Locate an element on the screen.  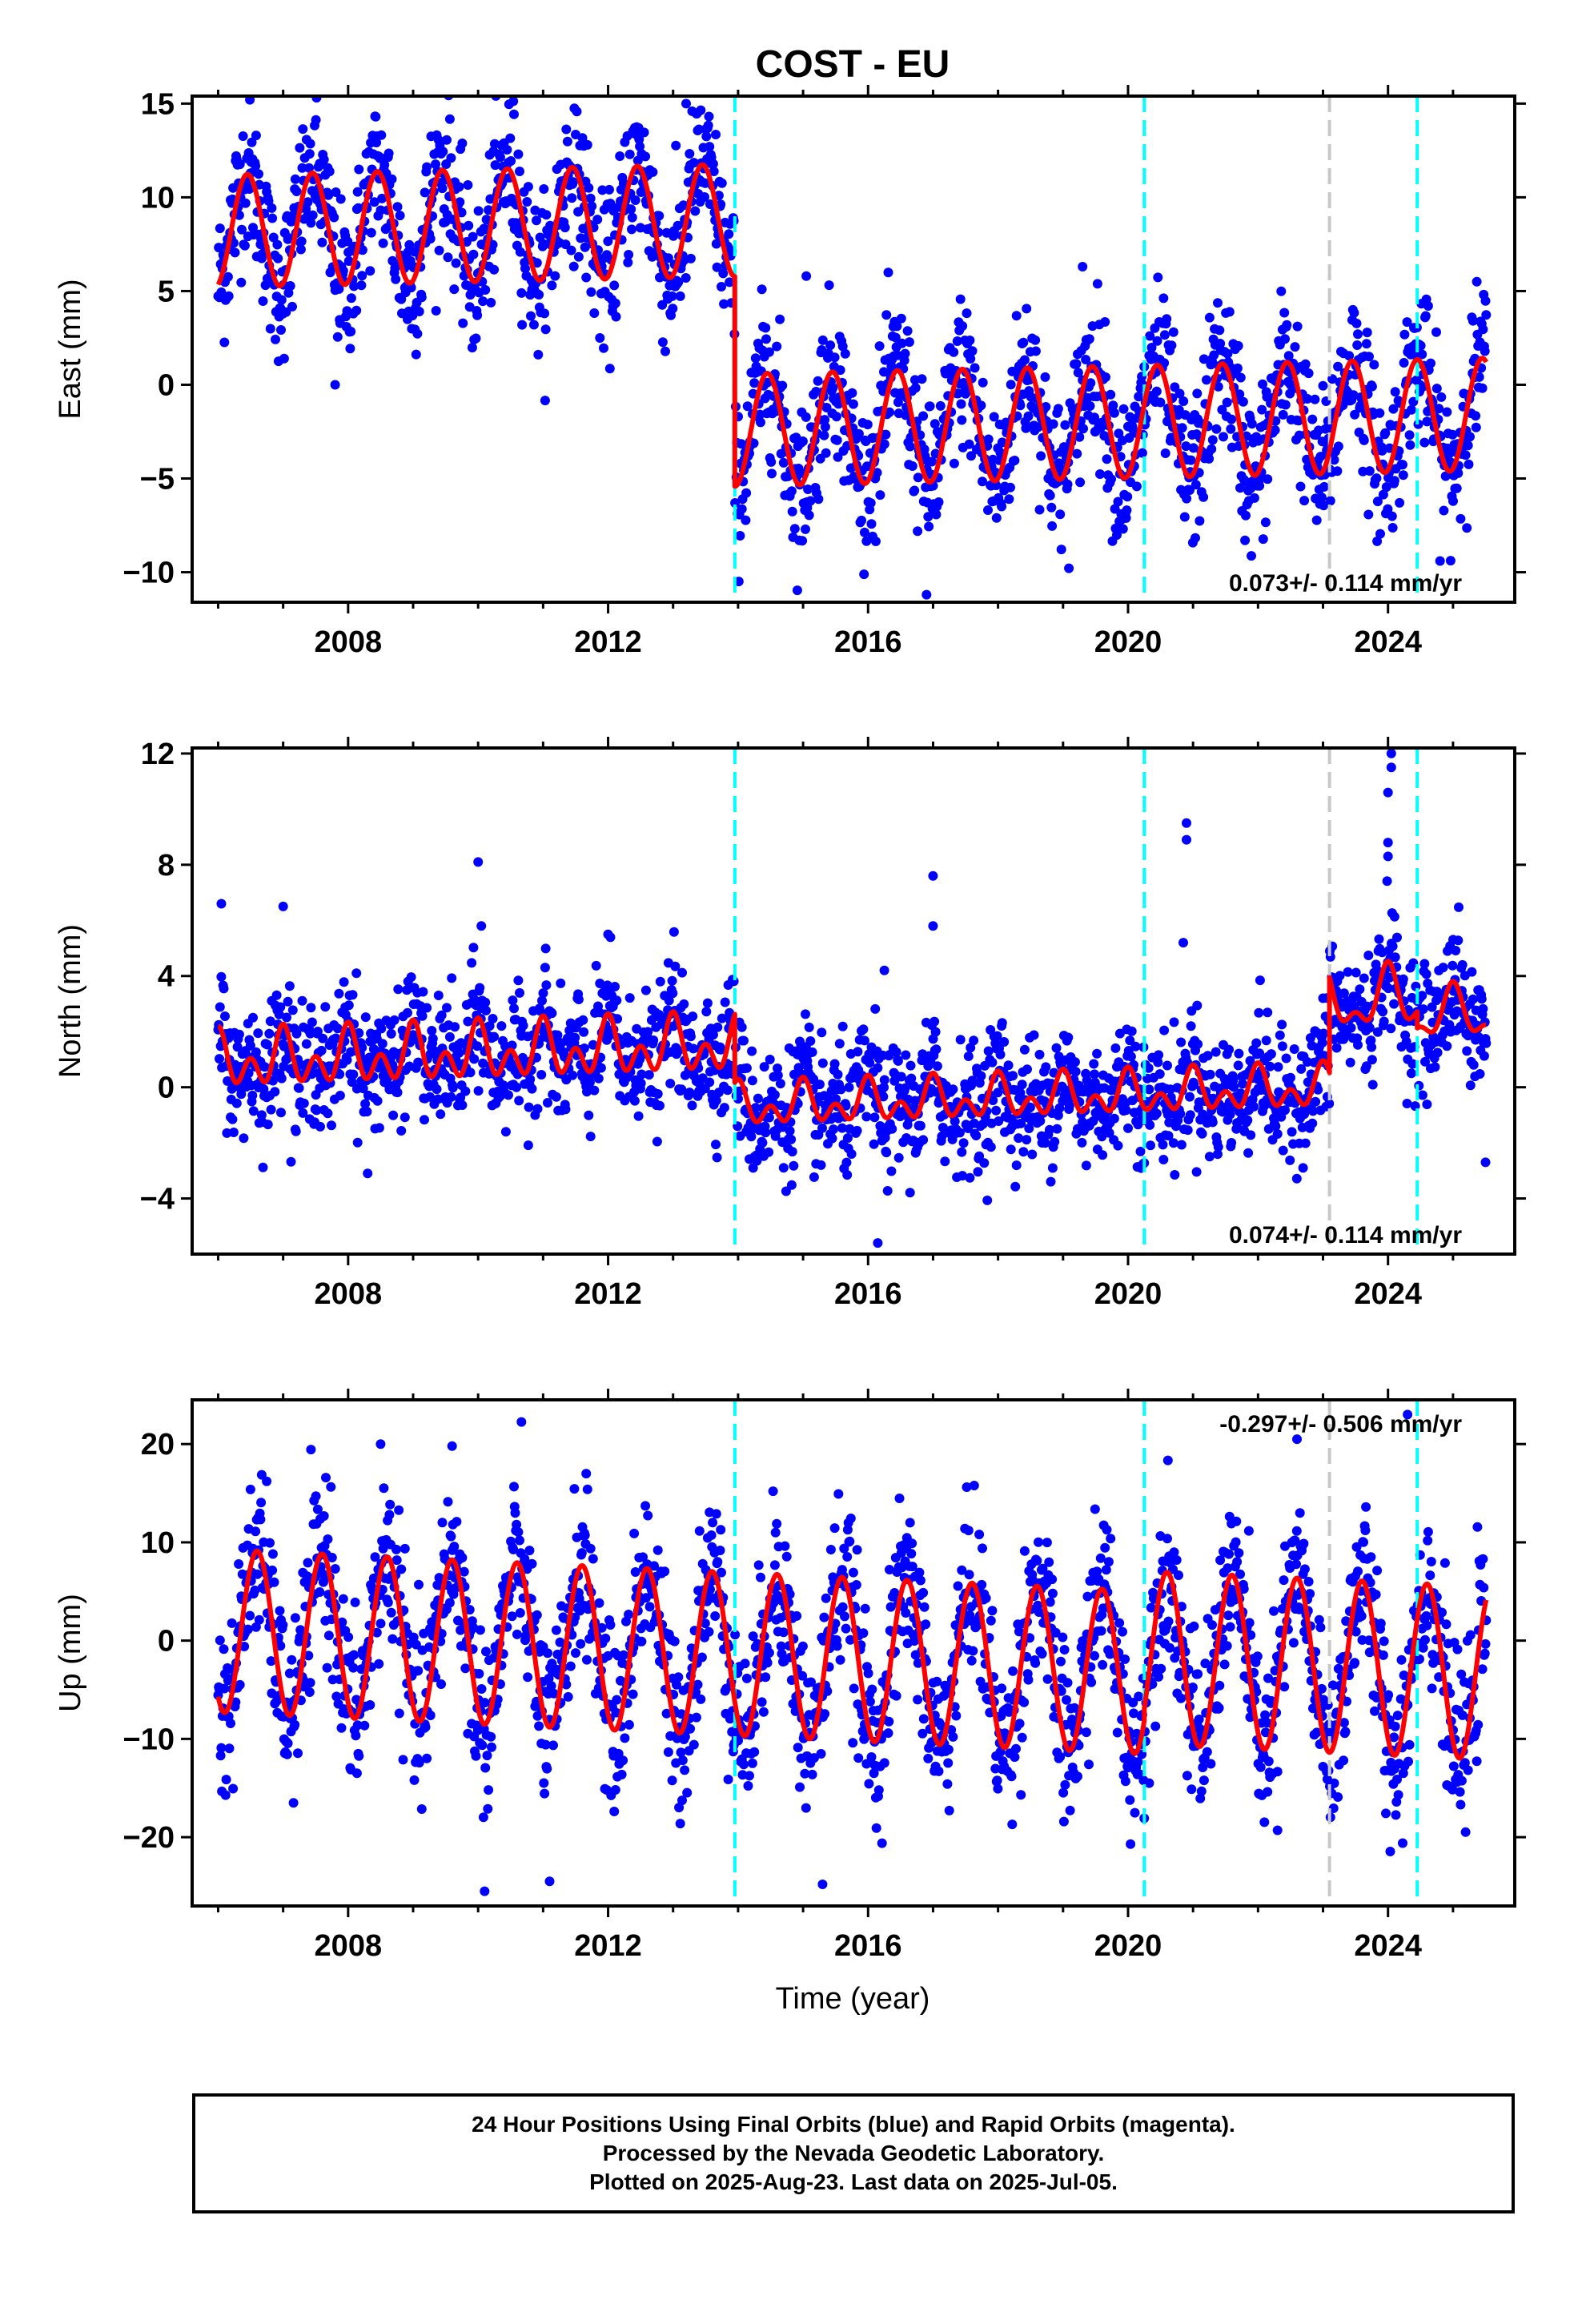
velocity-label: 0.073+/- 0.114 mm/yr is located at coordinates (1345, 583).